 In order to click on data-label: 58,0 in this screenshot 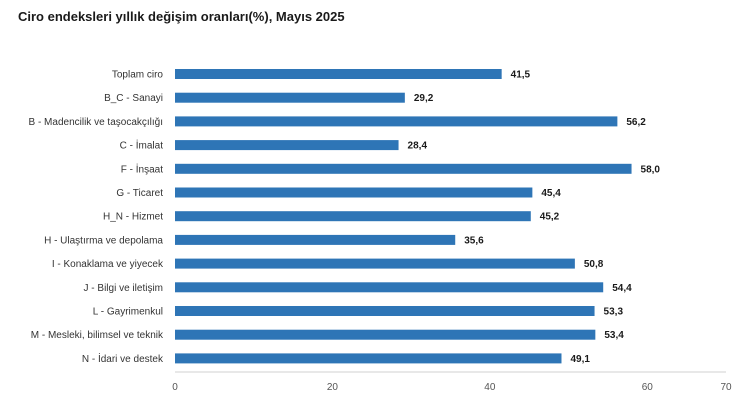, I will do `click(651, 169)`.